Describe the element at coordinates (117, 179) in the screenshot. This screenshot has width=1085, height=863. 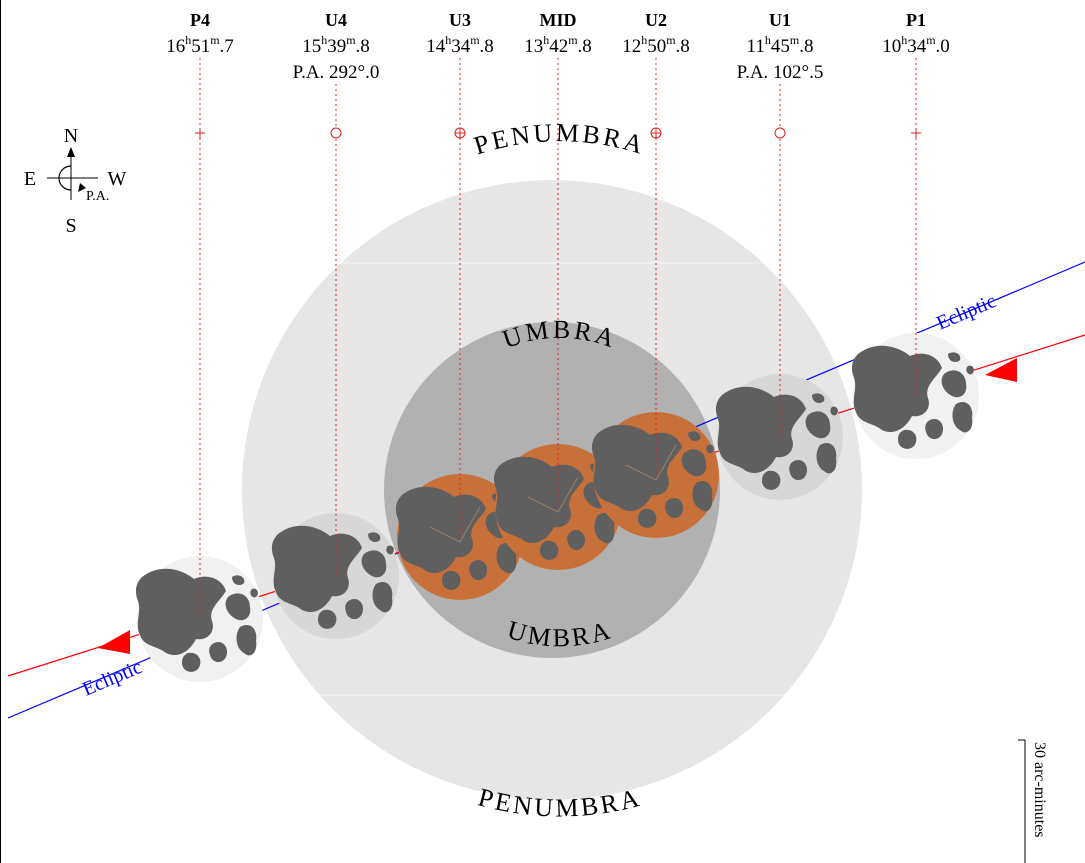
I see `compass-west: W` at that location.